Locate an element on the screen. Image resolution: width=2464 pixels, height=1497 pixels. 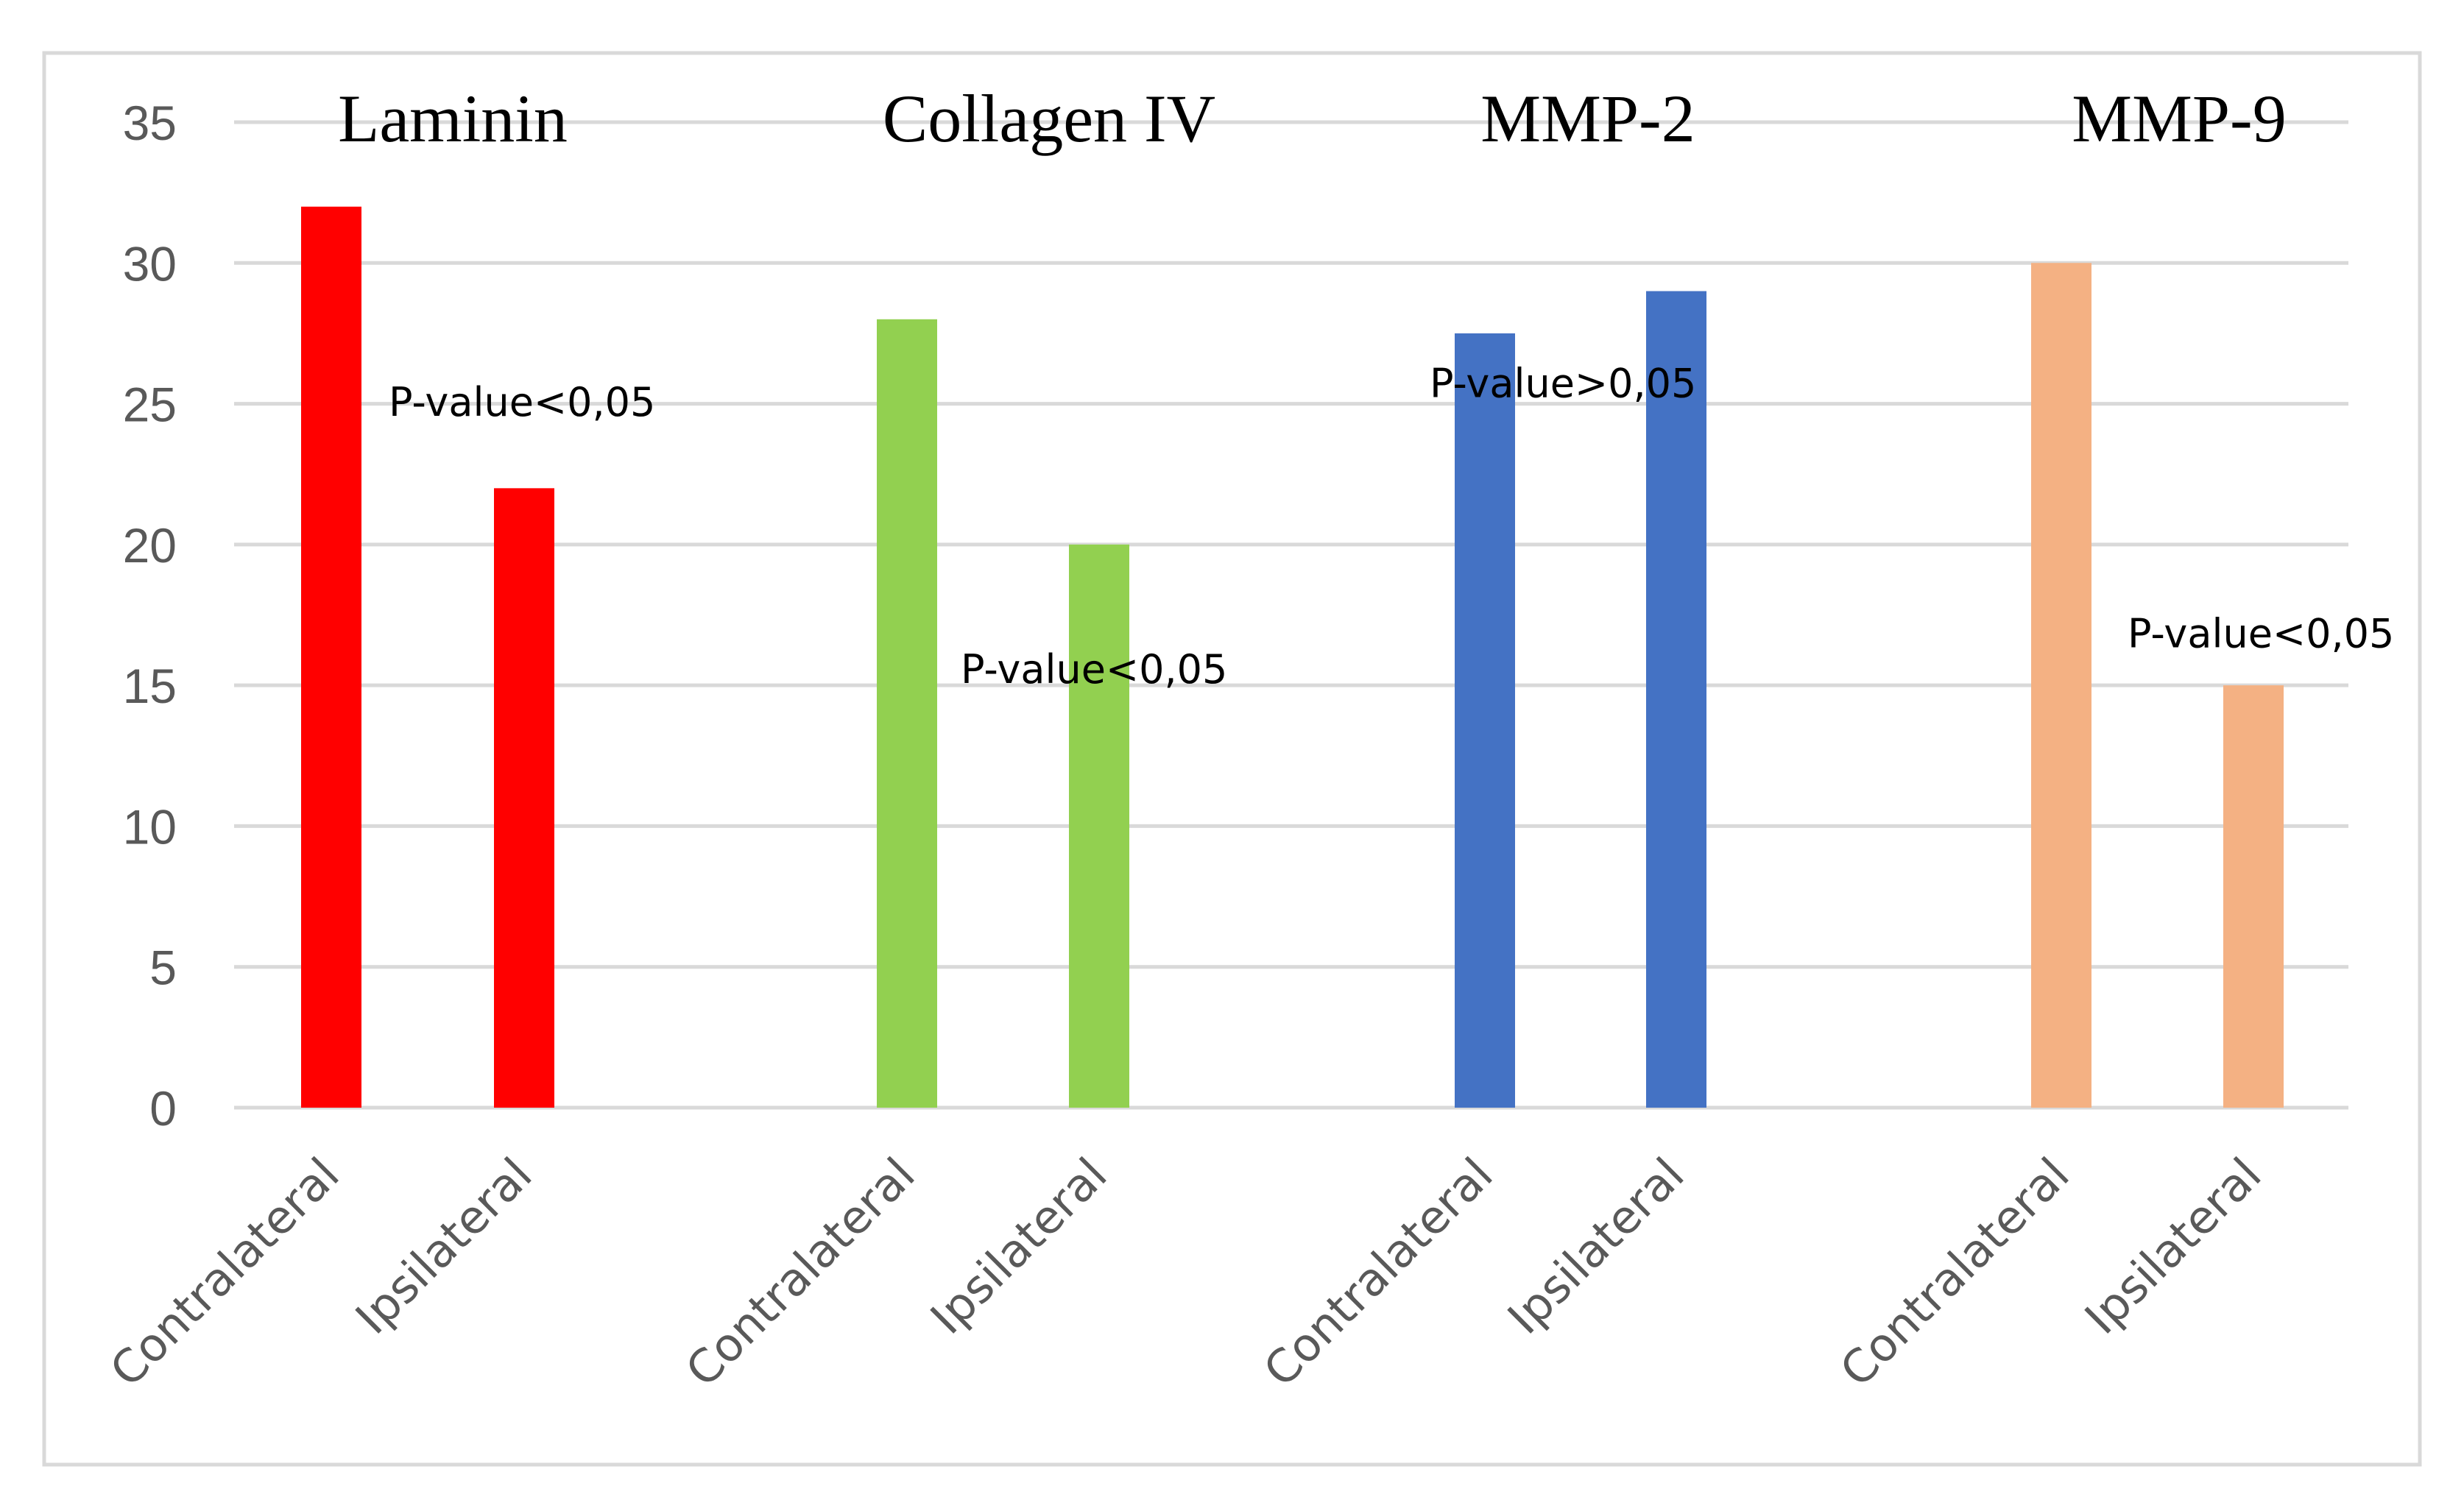
p-value-annotation-mmp-2: P-value>0,05 is located at coordinates (1563, 384).